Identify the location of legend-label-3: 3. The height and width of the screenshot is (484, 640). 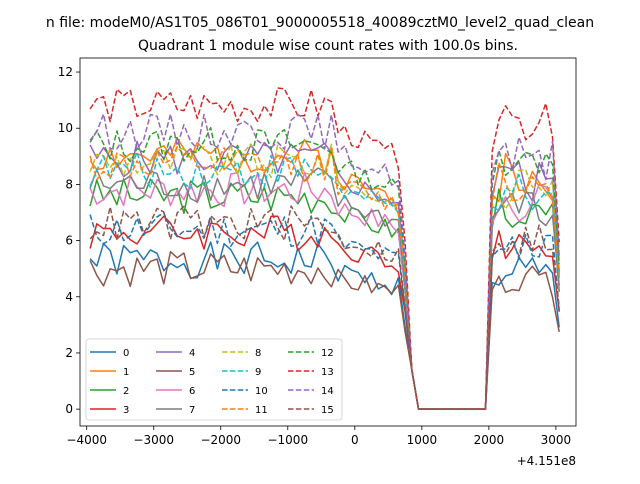
(126, 410).